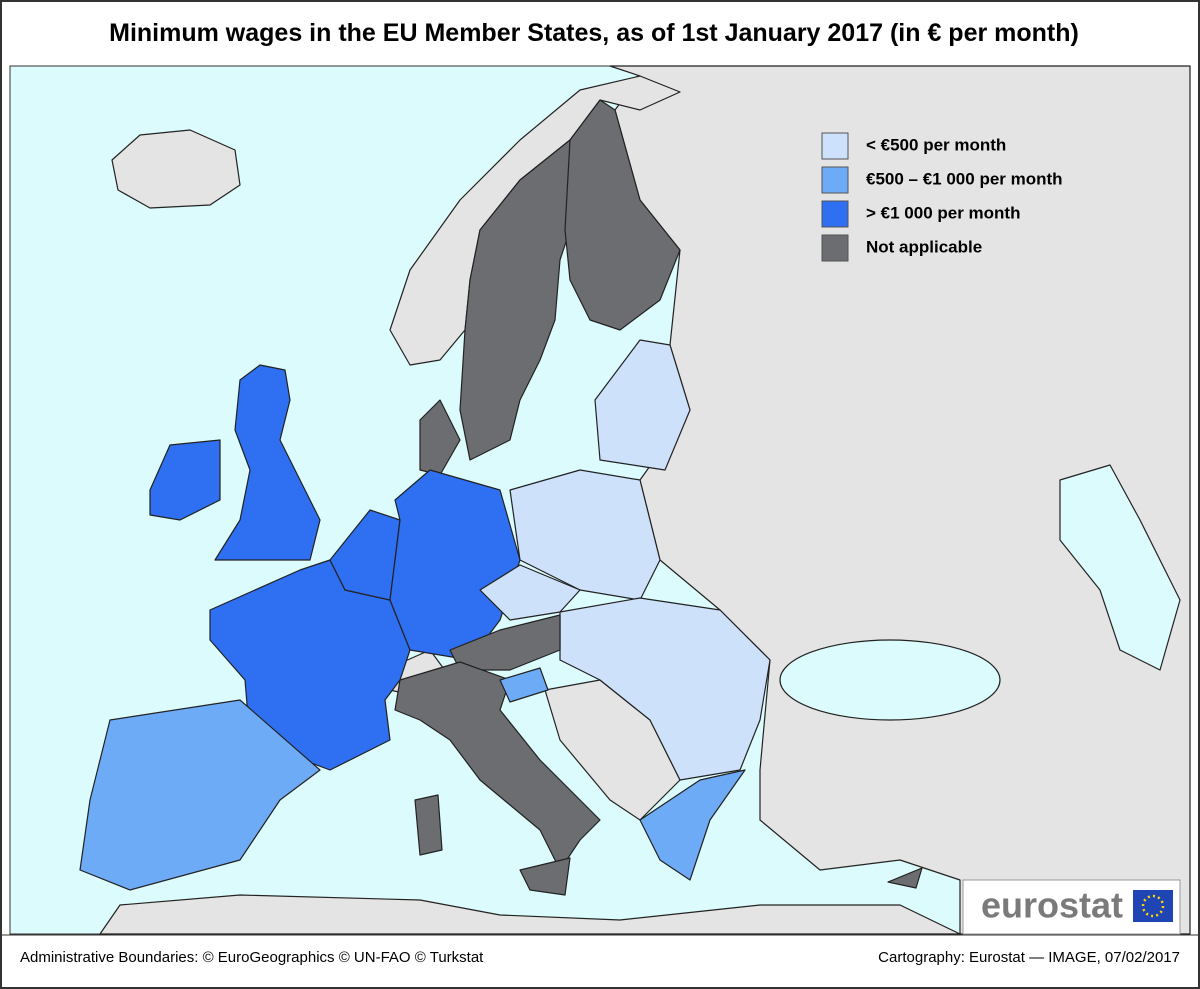 The image size is (1200, 989). Describe the element at coordinates (176, 169) in the screenshot. I see `iceland` at that location.